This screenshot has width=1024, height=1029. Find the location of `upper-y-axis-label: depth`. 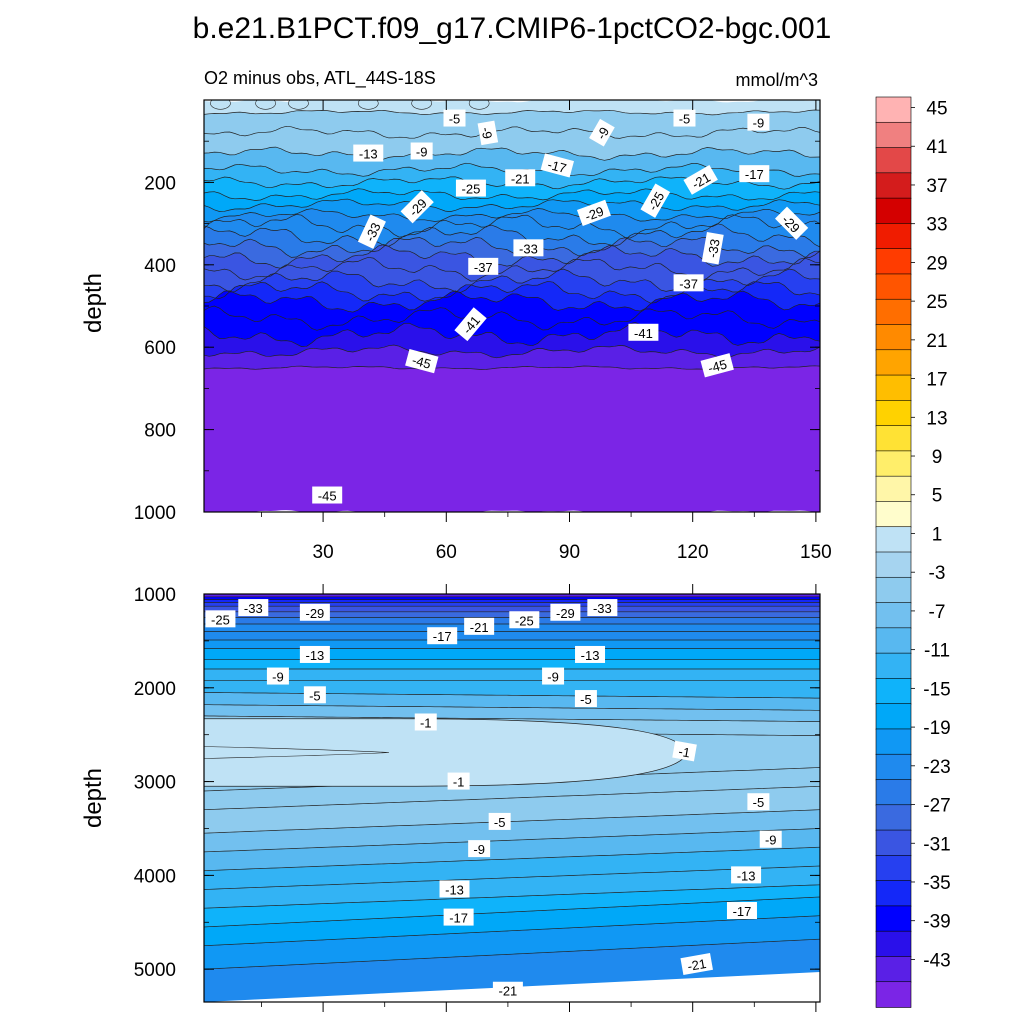

upper-y-axis-label: depth is located at coordinates (93, 303).